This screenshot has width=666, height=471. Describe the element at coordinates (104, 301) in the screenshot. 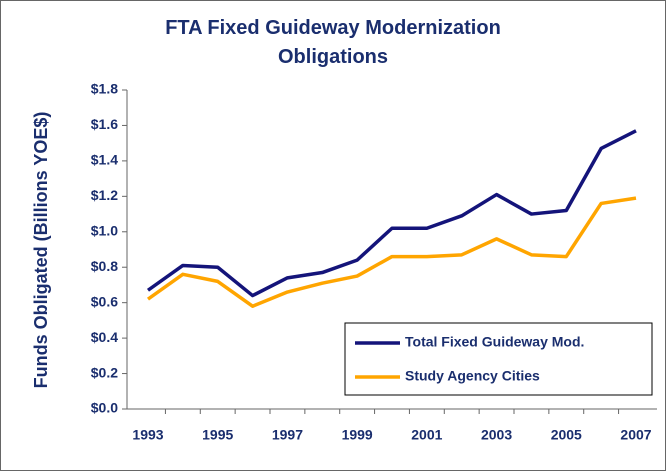

I see `y-tick-label: $0.6` at that location.